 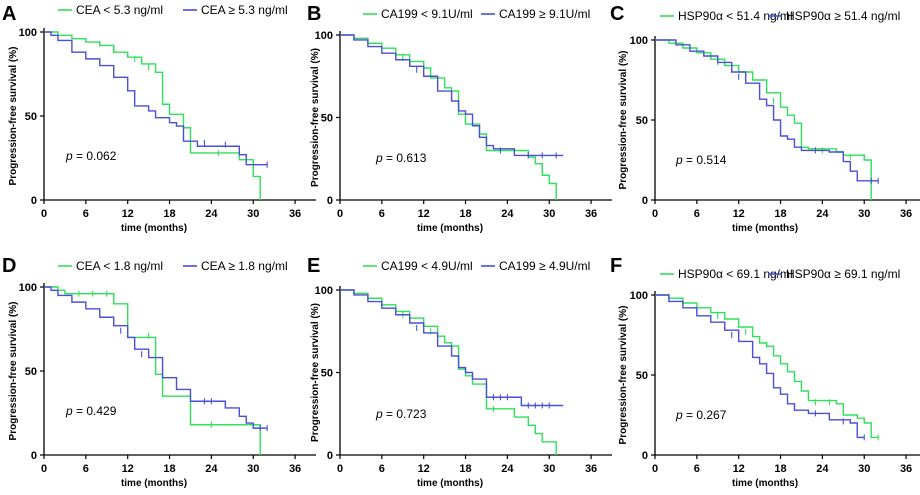 What do you see at coordinates (315, 117) in the screenshot?
I see `y-axis-title-b: Progression-free survival (%)` at bounding box center [315, 117].